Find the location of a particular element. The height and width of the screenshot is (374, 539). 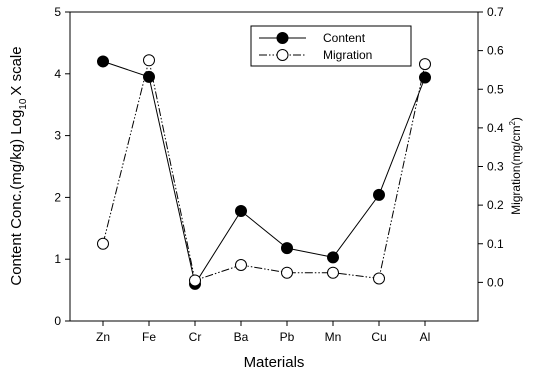

right-tick-label: 0.7 is located at coordinates (495, 12).